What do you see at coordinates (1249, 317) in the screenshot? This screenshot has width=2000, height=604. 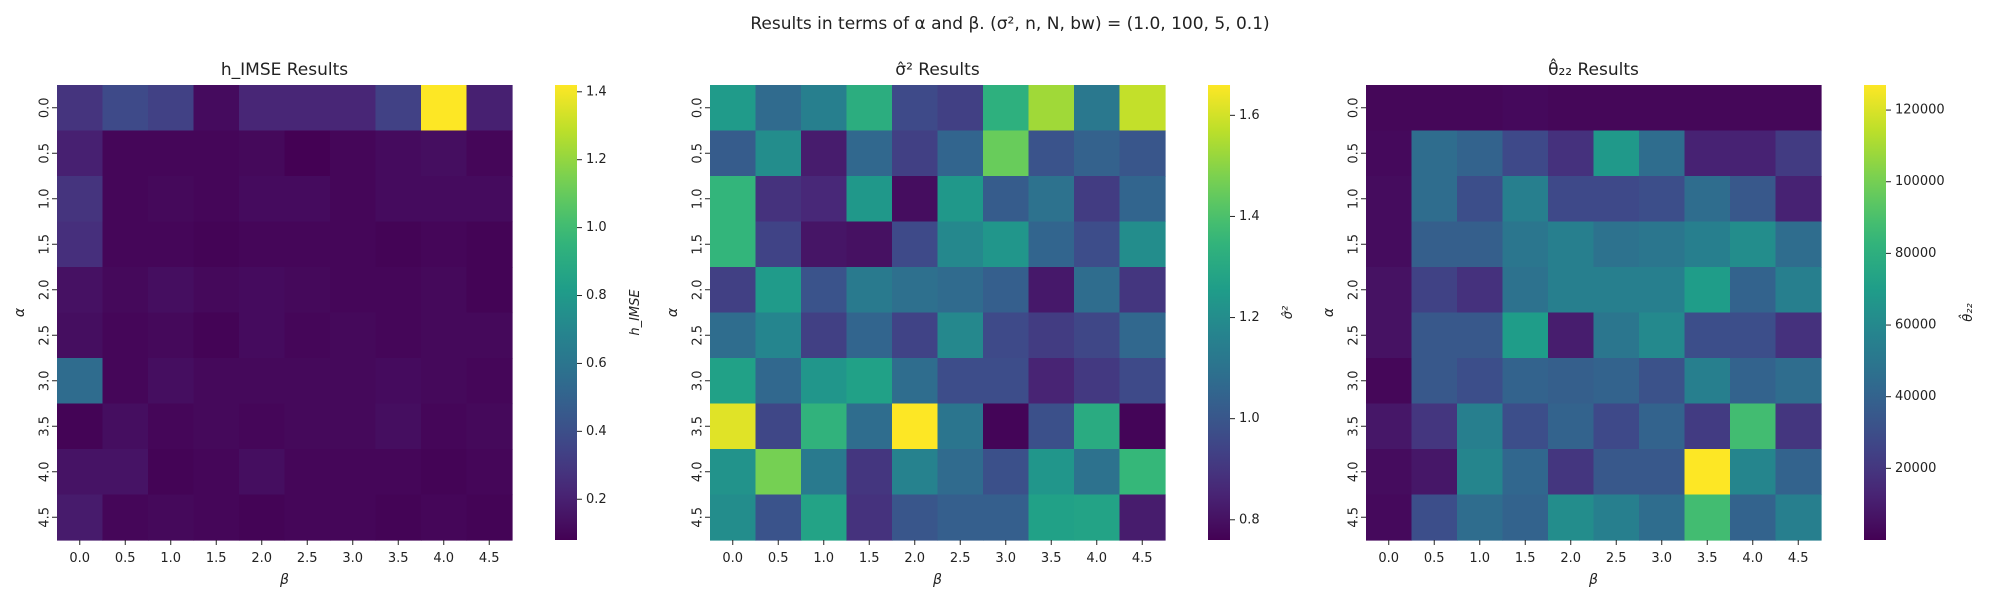 I see `colorbar-tick-label: 1.2` at bounding box center [1249, 317].